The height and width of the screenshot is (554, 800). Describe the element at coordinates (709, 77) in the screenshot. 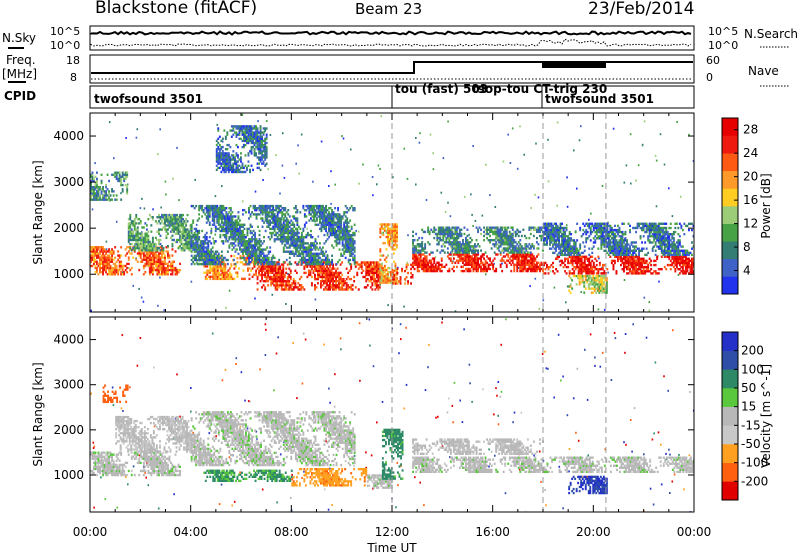

I see `nave-tick-bottom: 0` at that location.